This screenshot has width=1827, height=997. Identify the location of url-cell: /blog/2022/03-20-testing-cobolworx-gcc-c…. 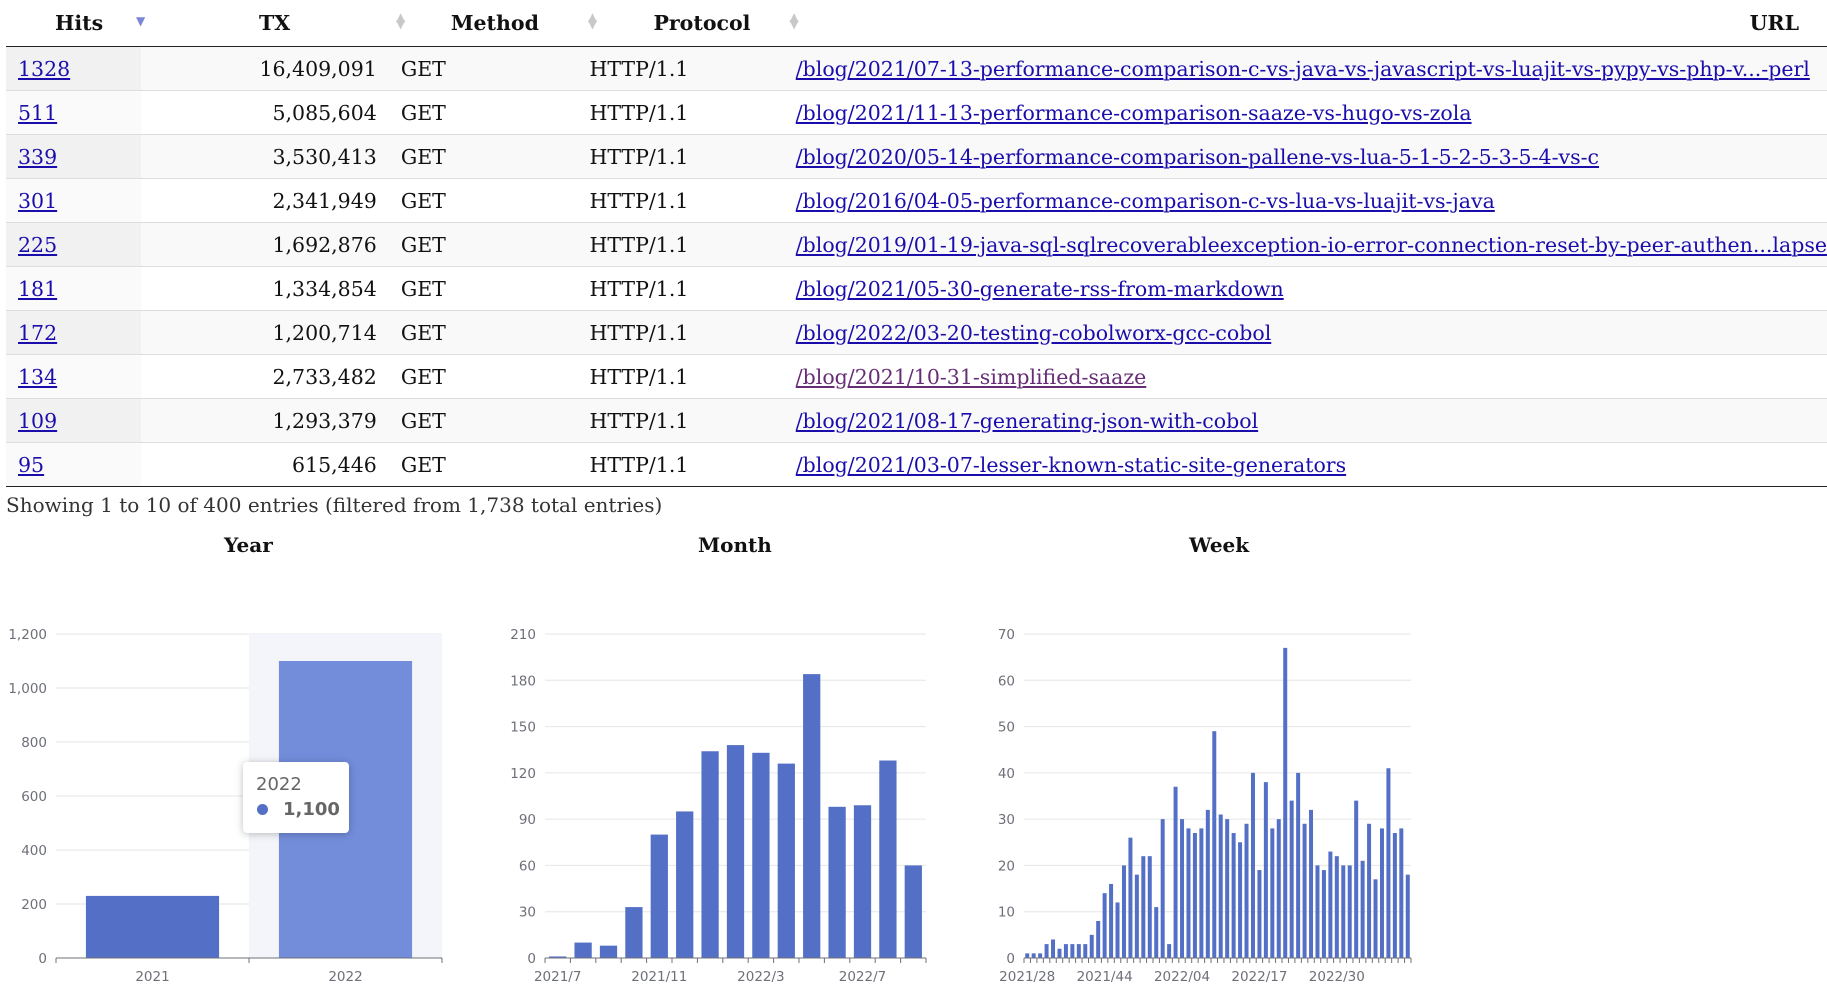
(1311, 332).